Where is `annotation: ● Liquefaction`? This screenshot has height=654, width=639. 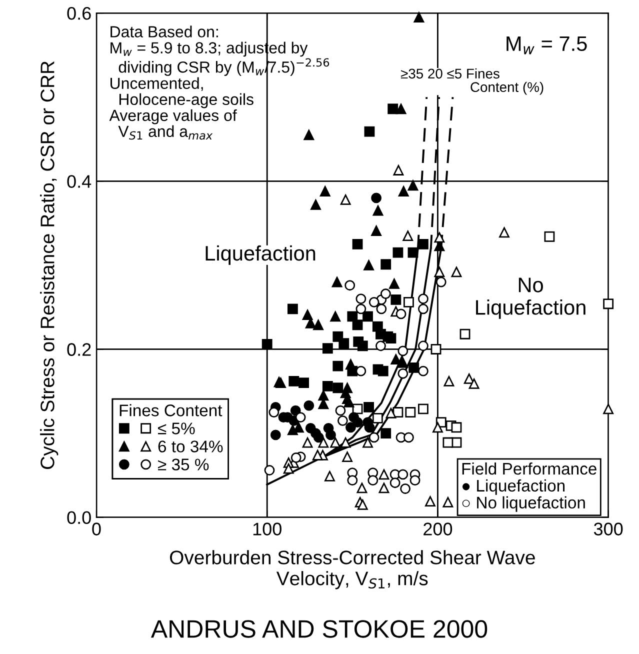 annotation: ● Liquefaction is located at coordinates (513, 487).